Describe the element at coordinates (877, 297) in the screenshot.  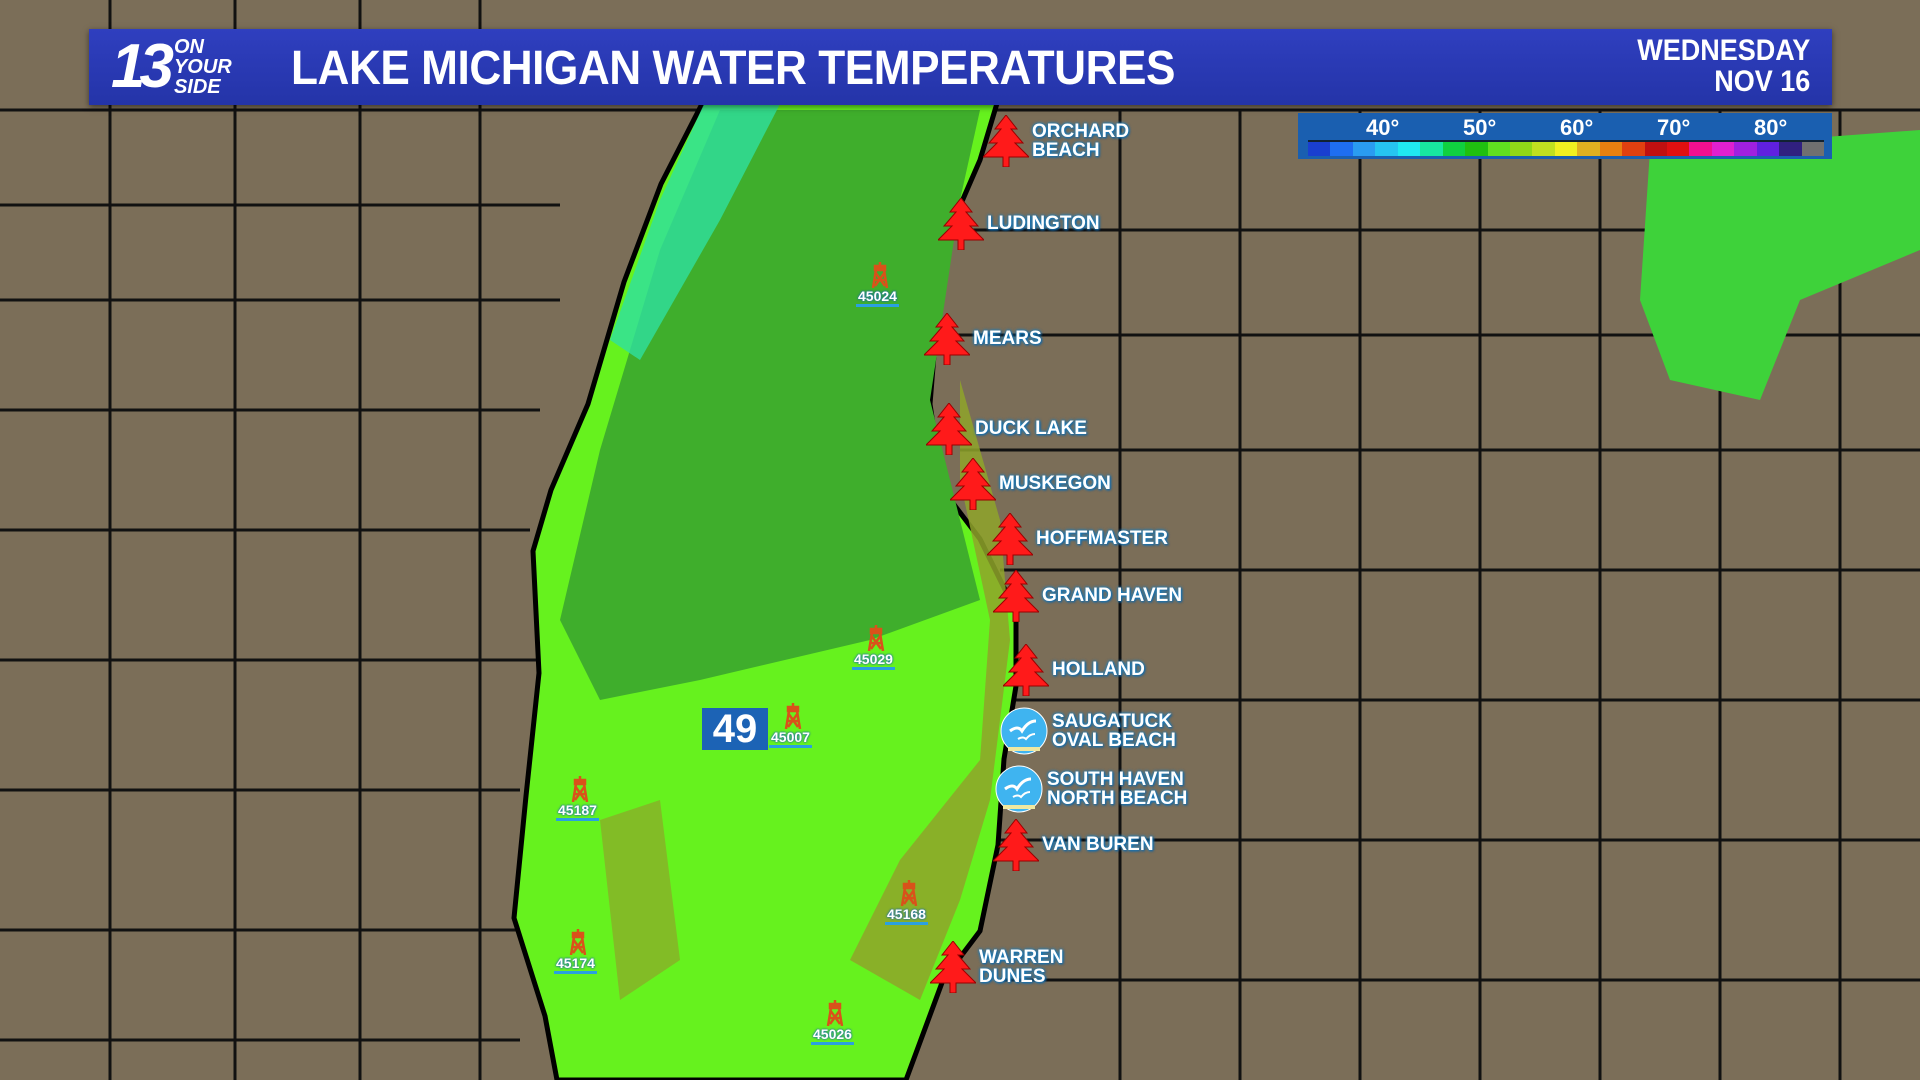
I see `buoy-id-label: 45024` at that location.